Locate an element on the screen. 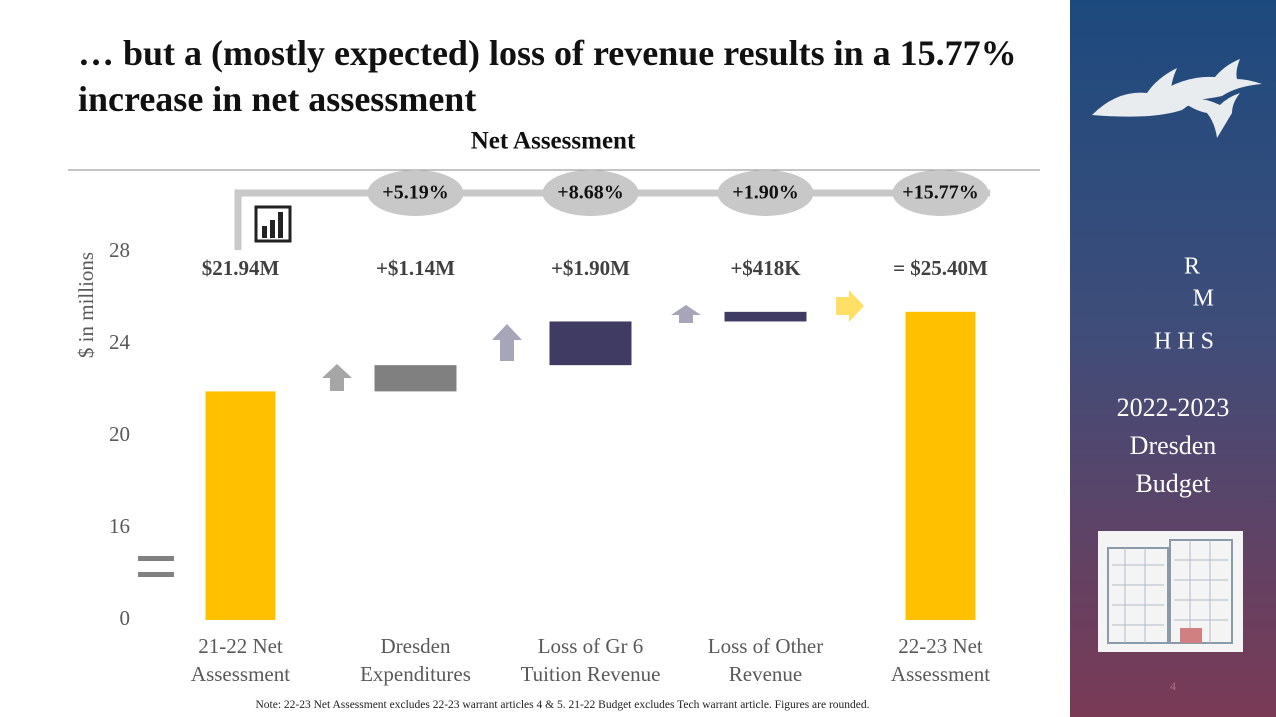  chart-icon is located at coordinates (273, 224).